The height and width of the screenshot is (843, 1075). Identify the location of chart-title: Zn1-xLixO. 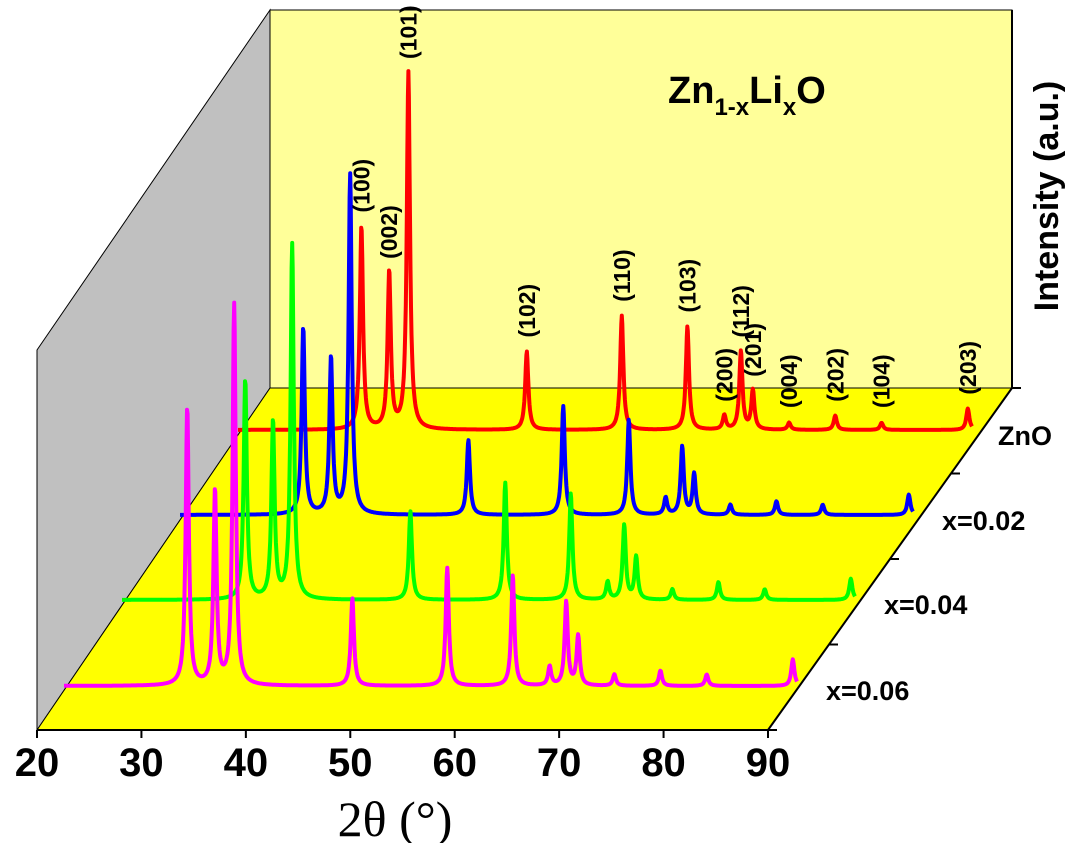
(747, 95).